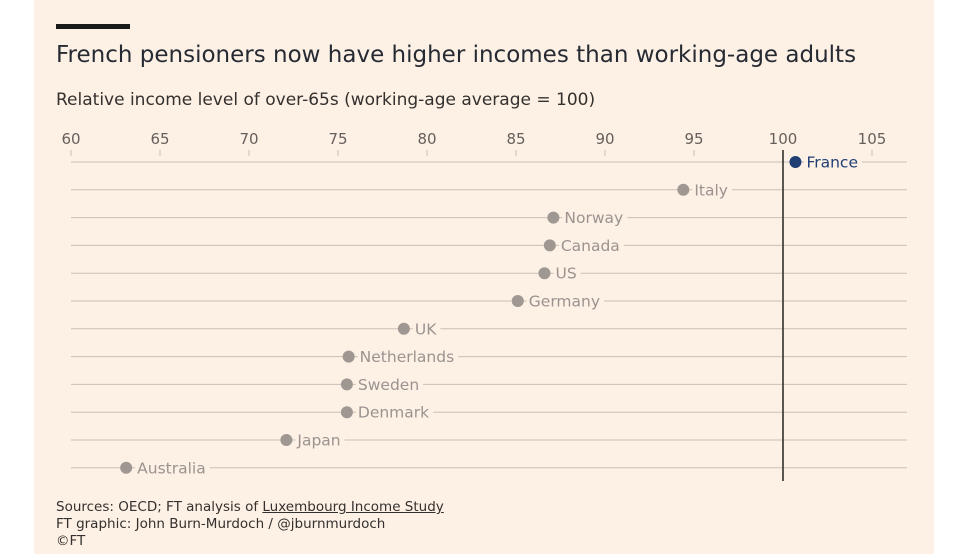  What do you see at coordinates (70, 139) in the screenshot?
I see `x-tick-label: 60` at bounding box center [70, 139].